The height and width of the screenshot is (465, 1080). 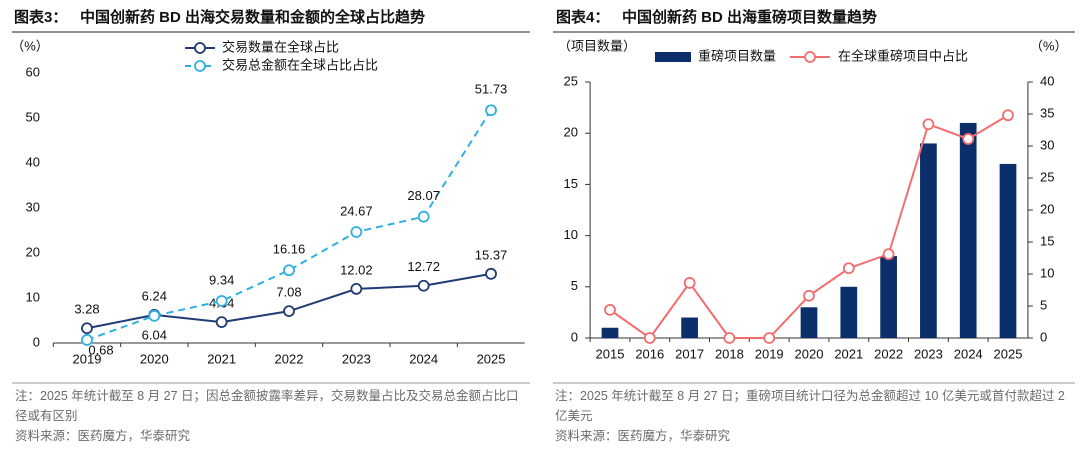 I want to click on y-tick-label: 15, so click(x=571, y=183).